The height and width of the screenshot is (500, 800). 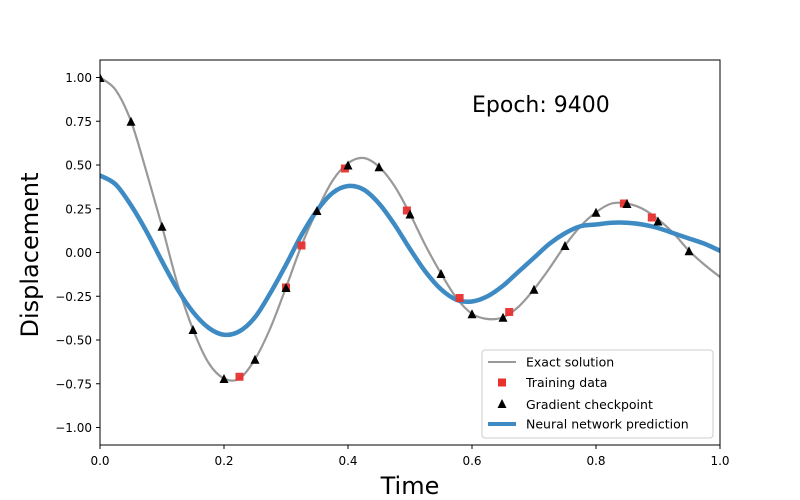 I want to click on y-tick-label: 1.00, so click(x=78, y=78).